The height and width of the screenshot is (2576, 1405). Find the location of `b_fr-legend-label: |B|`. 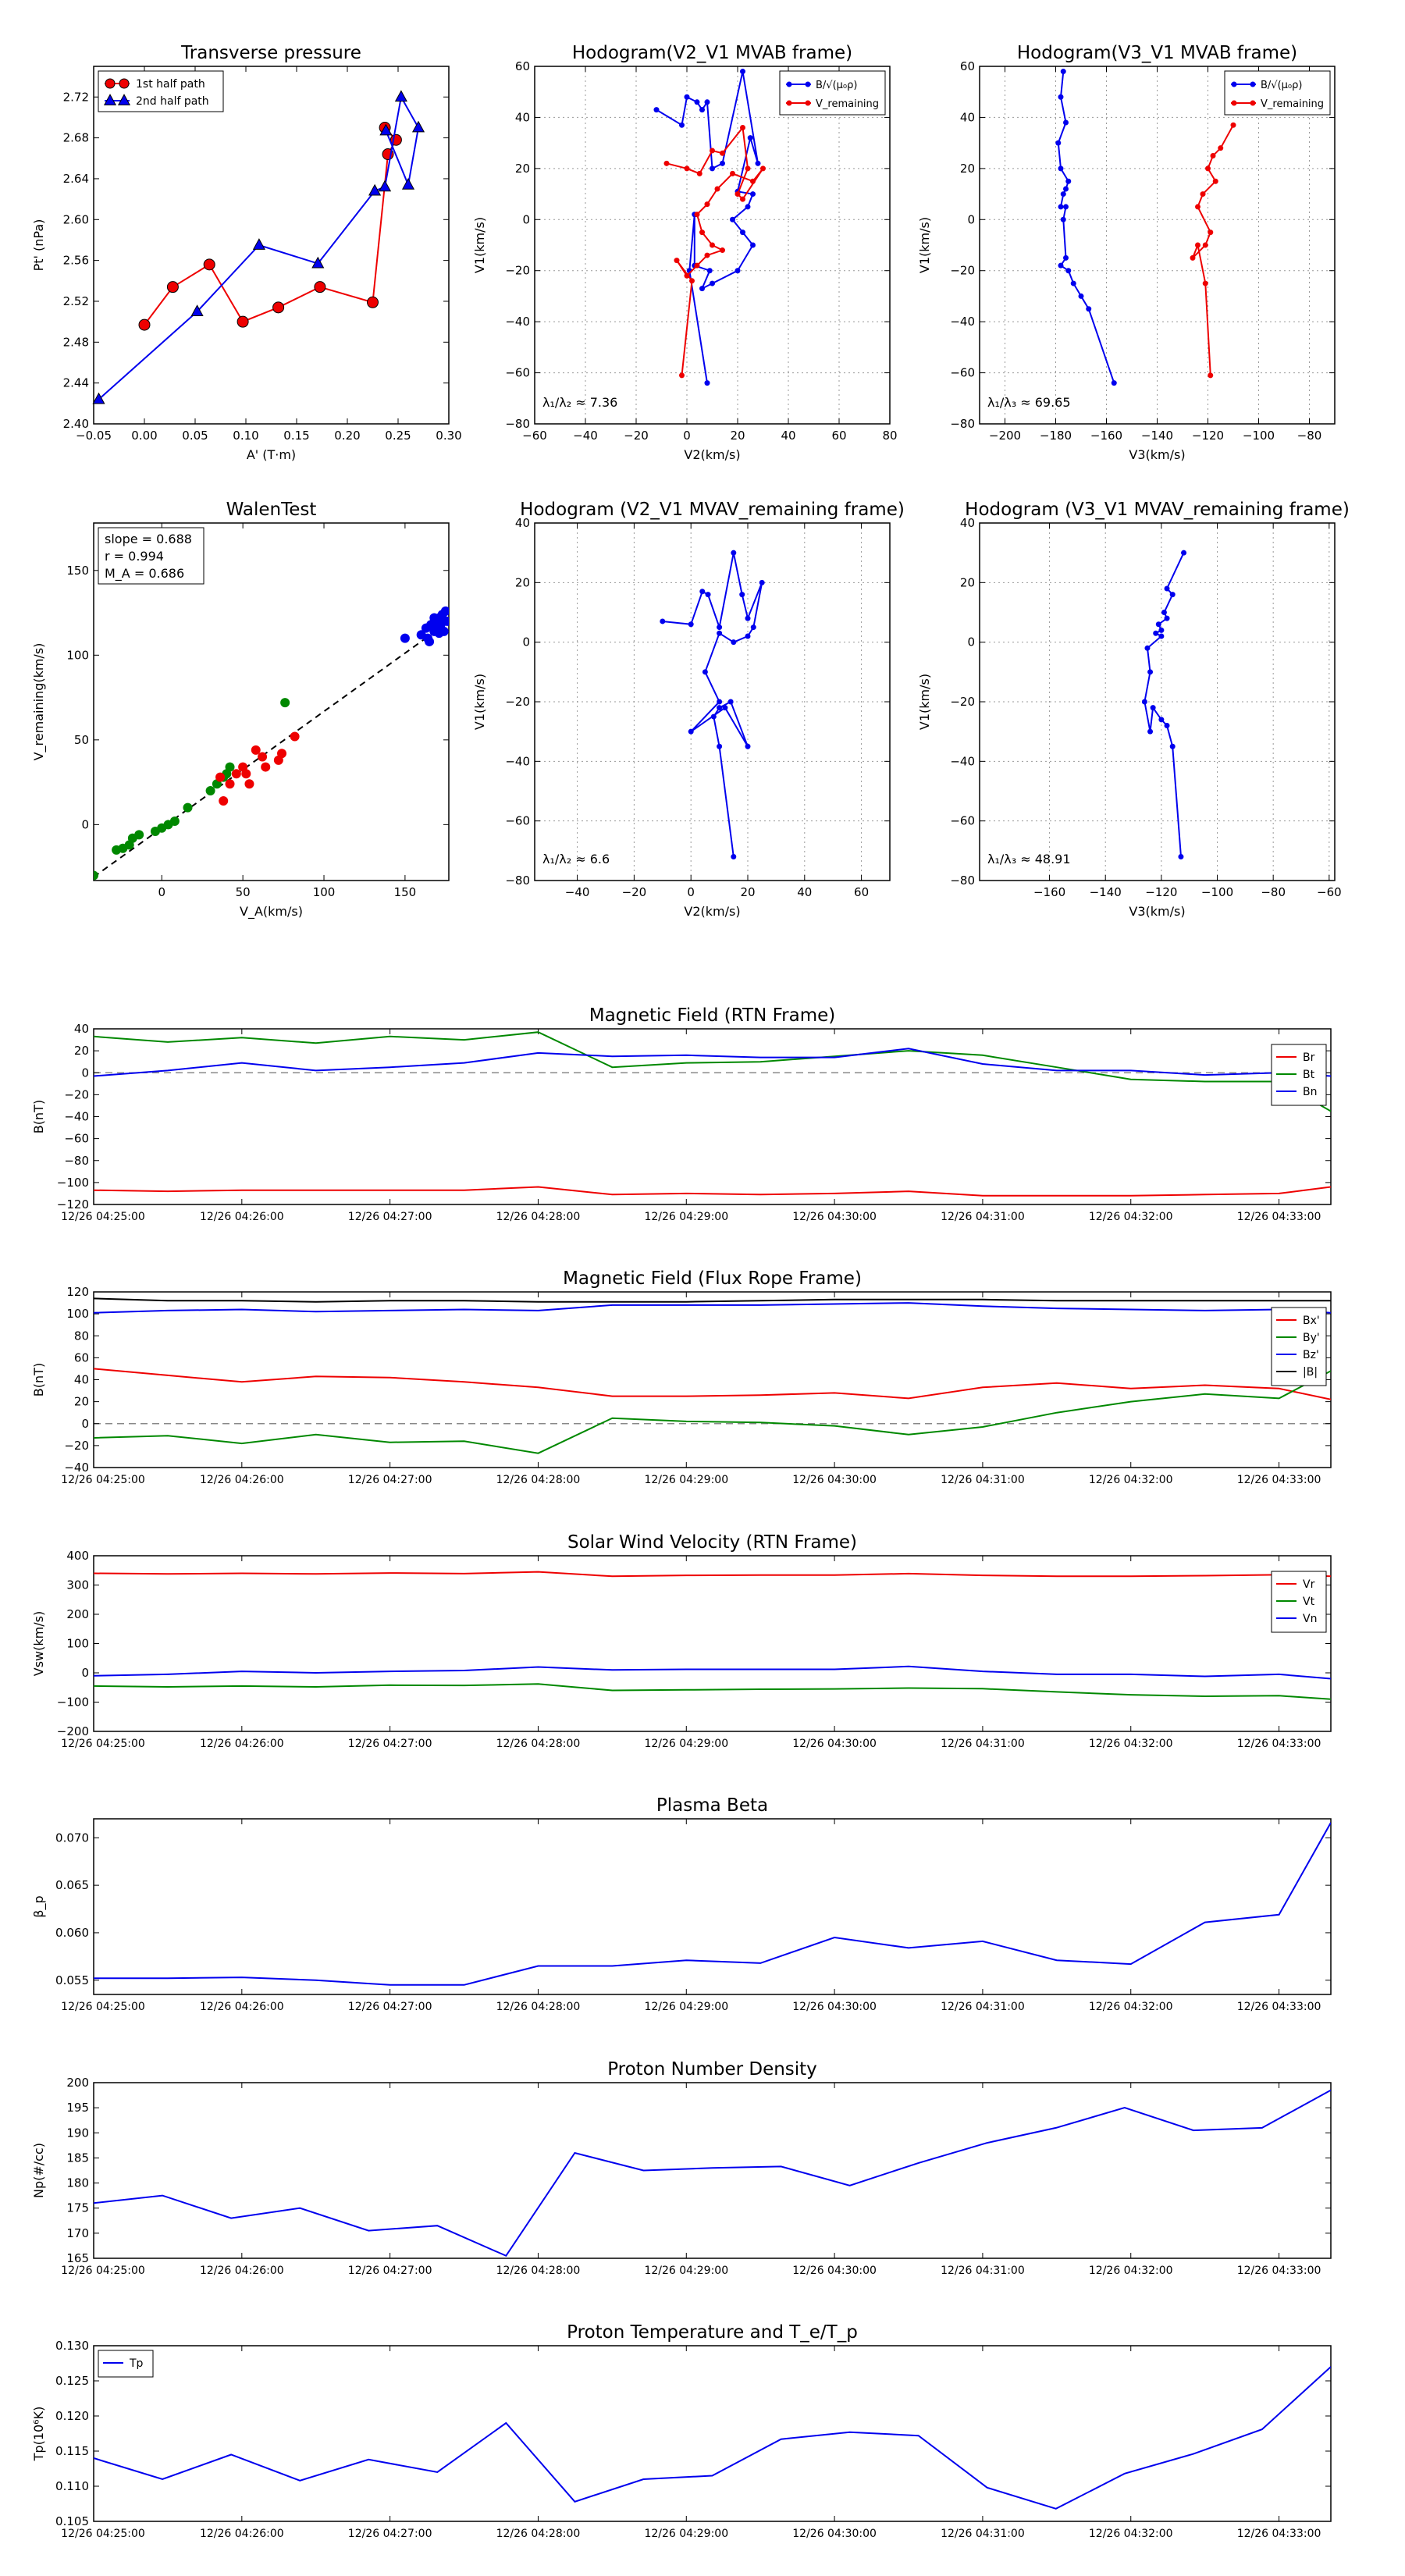

b_fr-legend-label: |B| is located at coordinates (1310, 1372).